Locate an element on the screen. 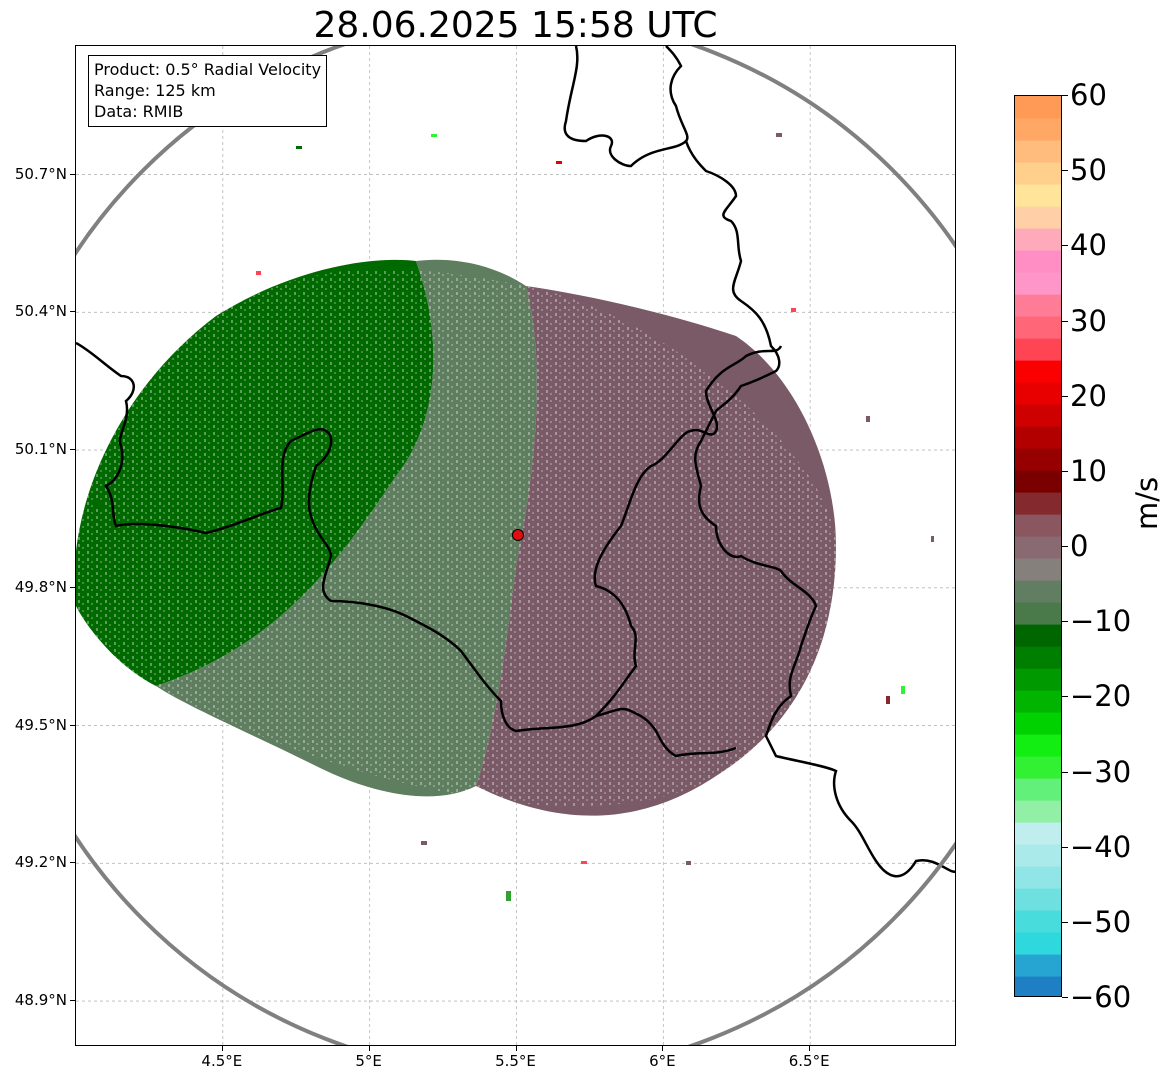 The image size is (1171, 1081). colorbar-tick-label: −20 is located at coordinates (1101, 696).